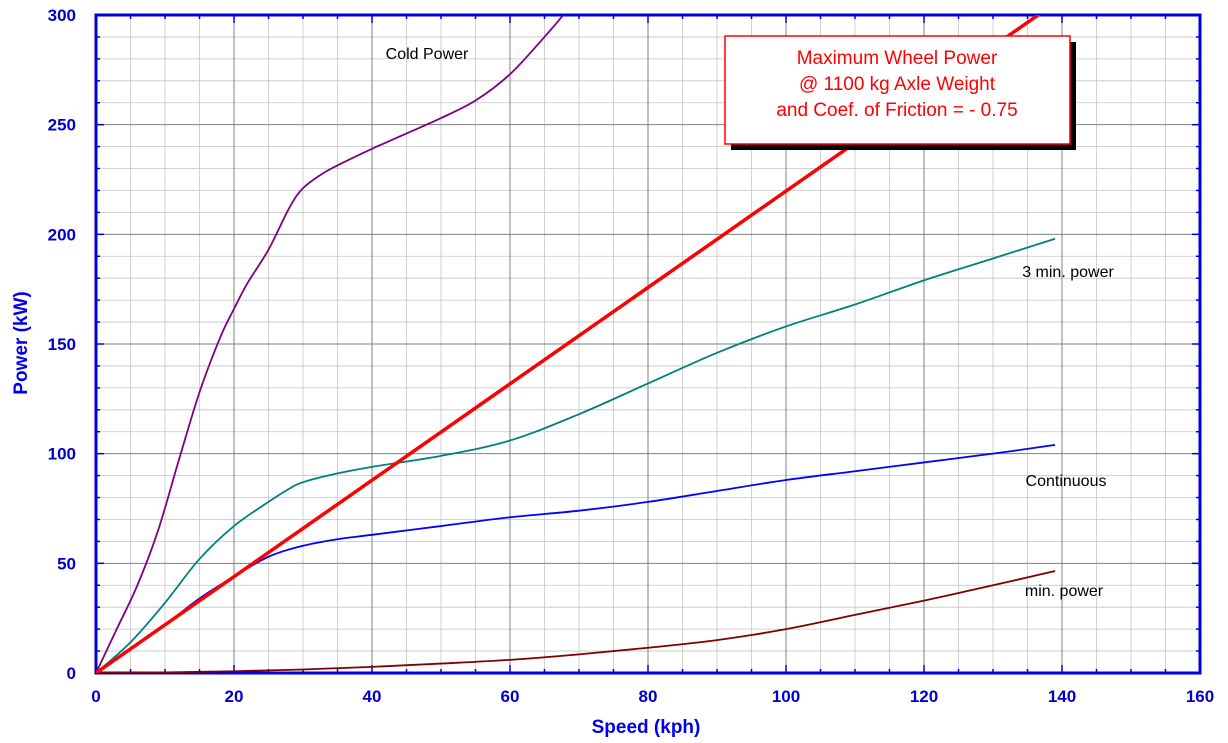 The height and width of the screenshot is (743, 1228). I want to click on callout-line-2: @ 1100 kg Axle Weight, so click(897, 84).